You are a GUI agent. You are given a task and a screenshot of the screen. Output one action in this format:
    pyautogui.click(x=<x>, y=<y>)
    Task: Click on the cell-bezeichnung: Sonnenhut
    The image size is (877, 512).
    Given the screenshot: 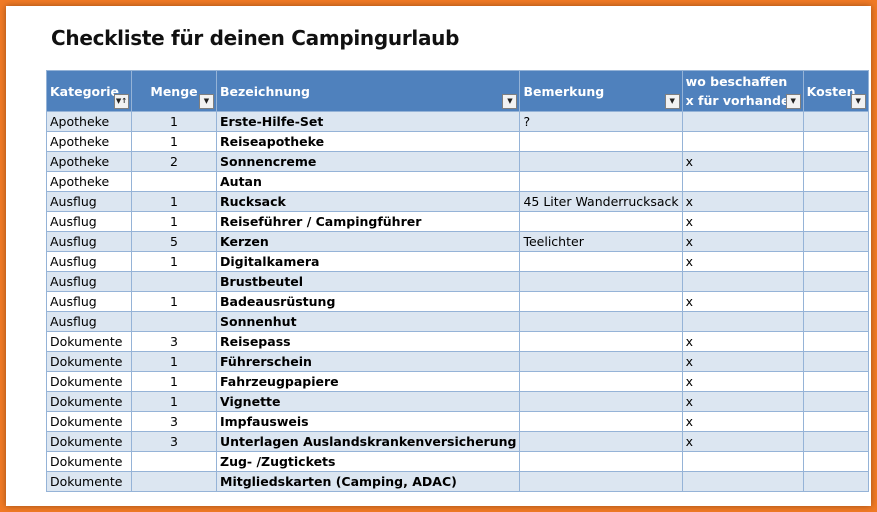 What is the action you would take?
    pyautogui.click(x=368, y=321)
    